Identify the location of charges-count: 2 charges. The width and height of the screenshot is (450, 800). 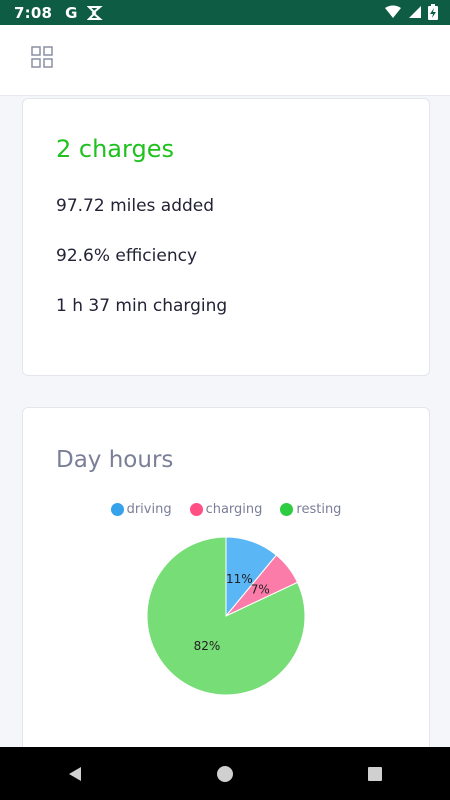
(115, 149).